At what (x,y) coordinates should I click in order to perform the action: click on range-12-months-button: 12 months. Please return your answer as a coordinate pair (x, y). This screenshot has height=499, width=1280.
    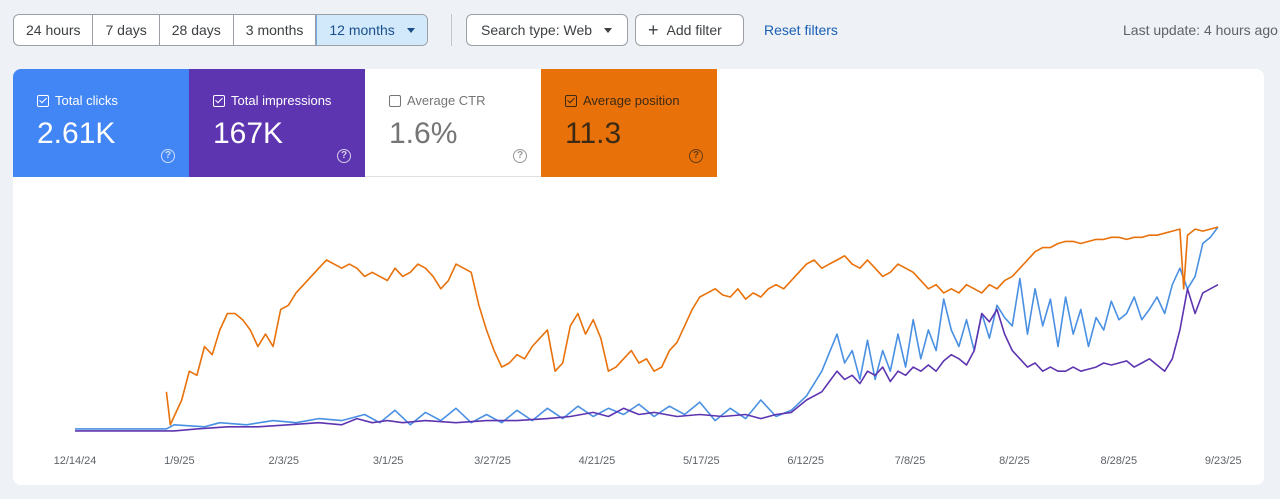
    Looking at the image, I should click on (371, 30).